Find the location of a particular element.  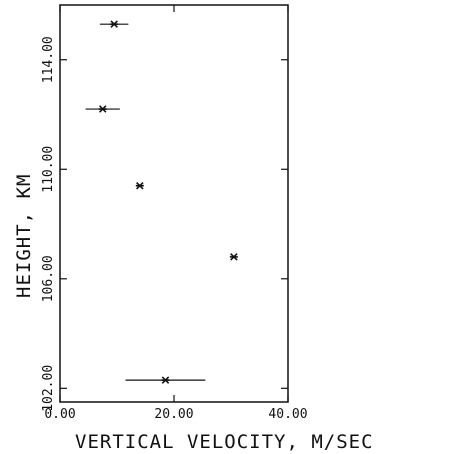

x-tick-label: 40.00 is located at coordinates (287, 414).